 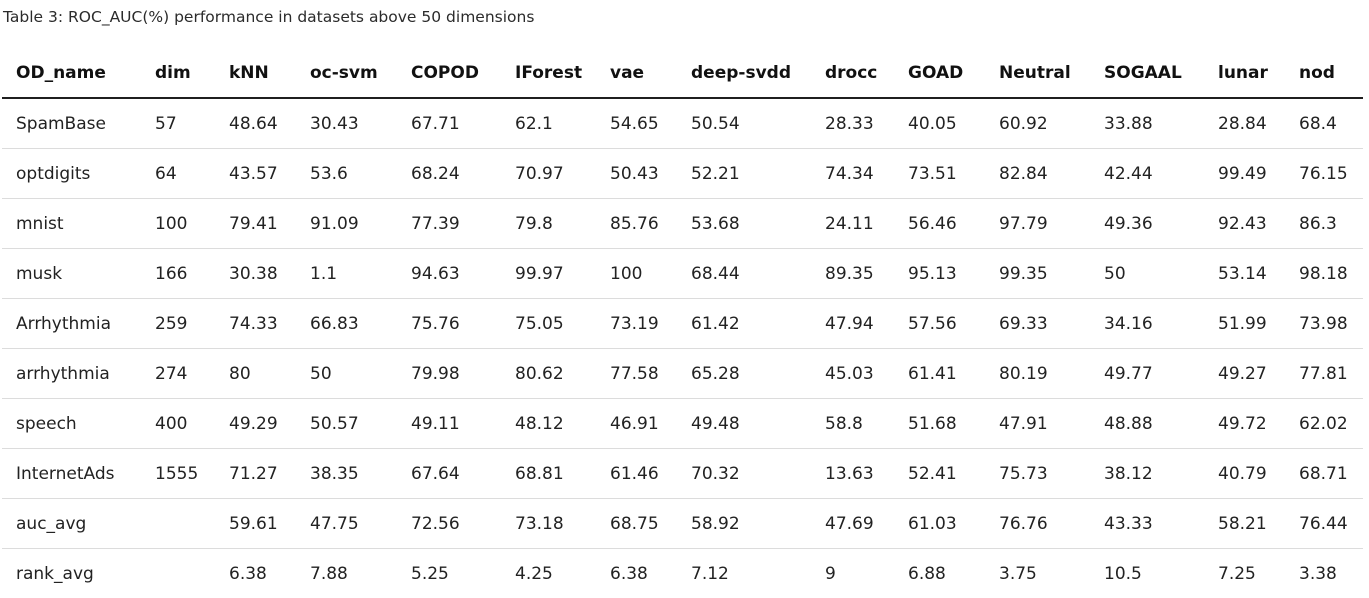 What do you see at coordinates (1037, 273) in the screenshot?
I see `value-cell: 99.35` at bounding box center [1037, 273].